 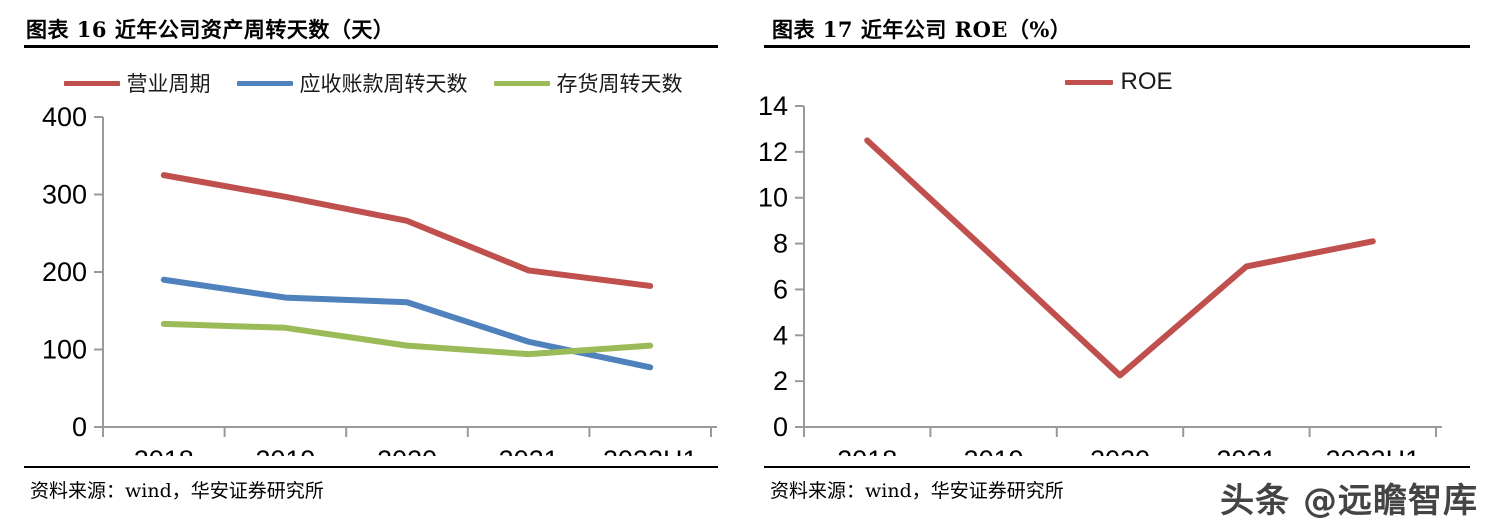 I want to click on y-axis-tick-label: 6, so click(x=780, y=289).